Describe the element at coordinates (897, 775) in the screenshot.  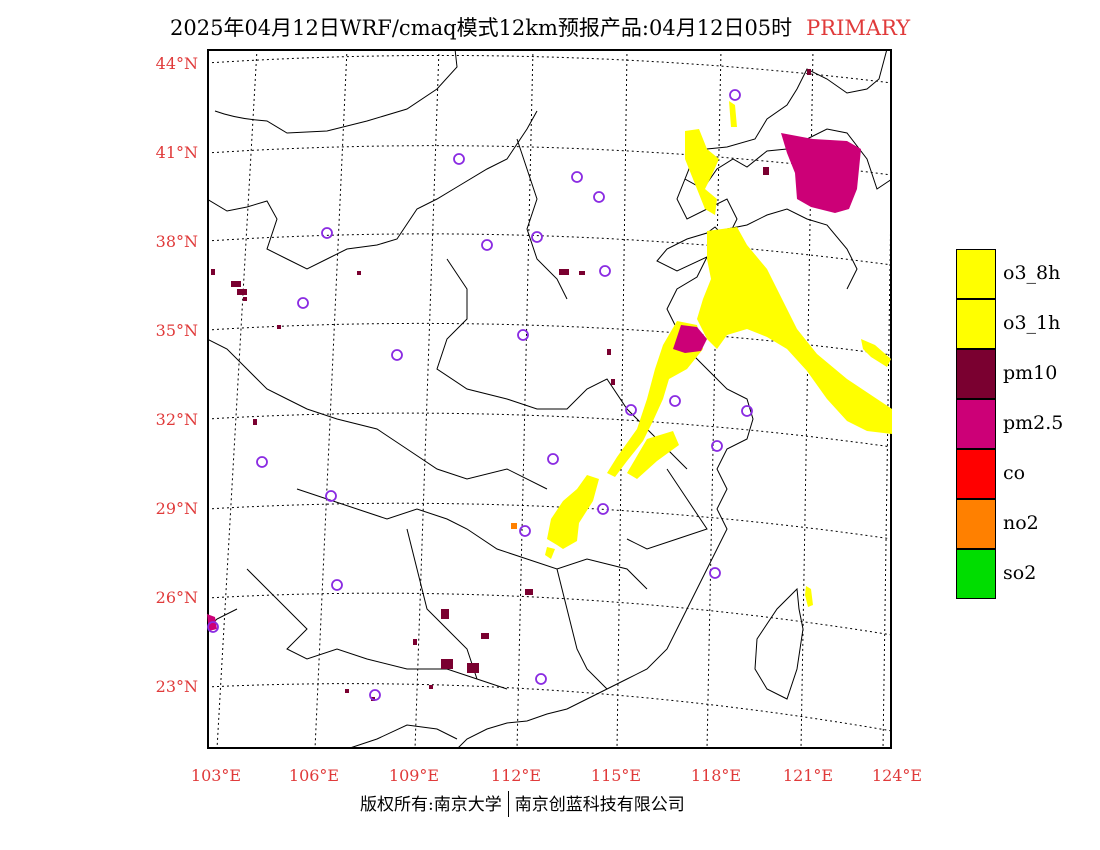
I see `lon-label-124: 124°E` at that location.